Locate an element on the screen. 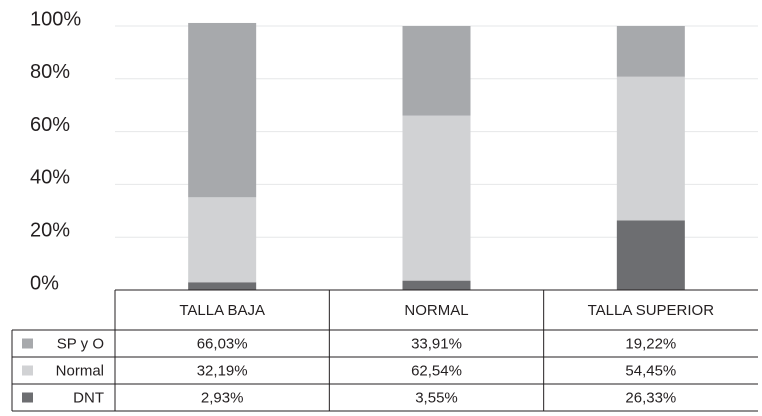  data-table-value: 54,45% is located at coordinates (650, 370).